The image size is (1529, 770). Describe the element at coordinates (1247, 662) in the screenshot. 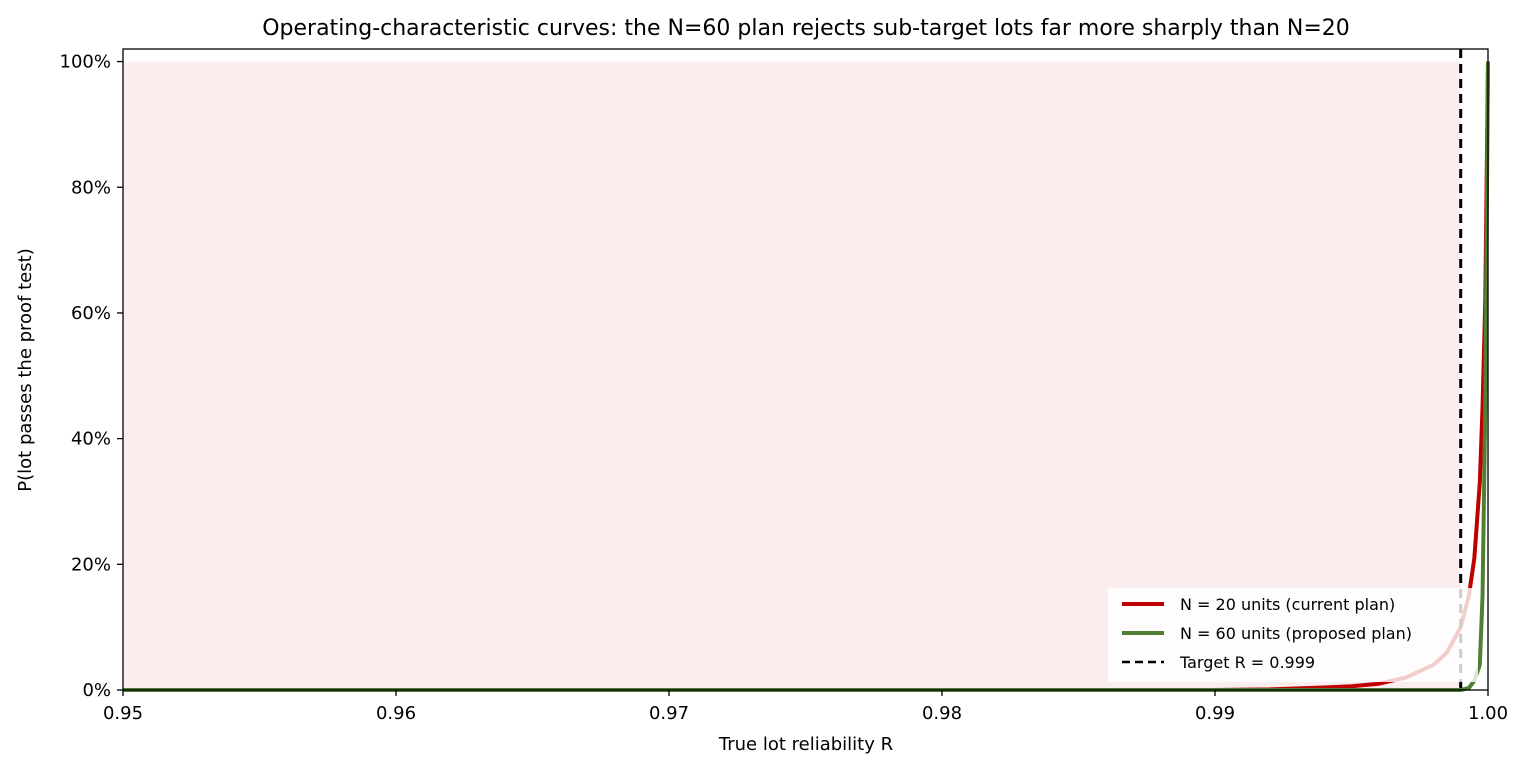

I see `legend-label-target: Target R = 0.999` at that location.